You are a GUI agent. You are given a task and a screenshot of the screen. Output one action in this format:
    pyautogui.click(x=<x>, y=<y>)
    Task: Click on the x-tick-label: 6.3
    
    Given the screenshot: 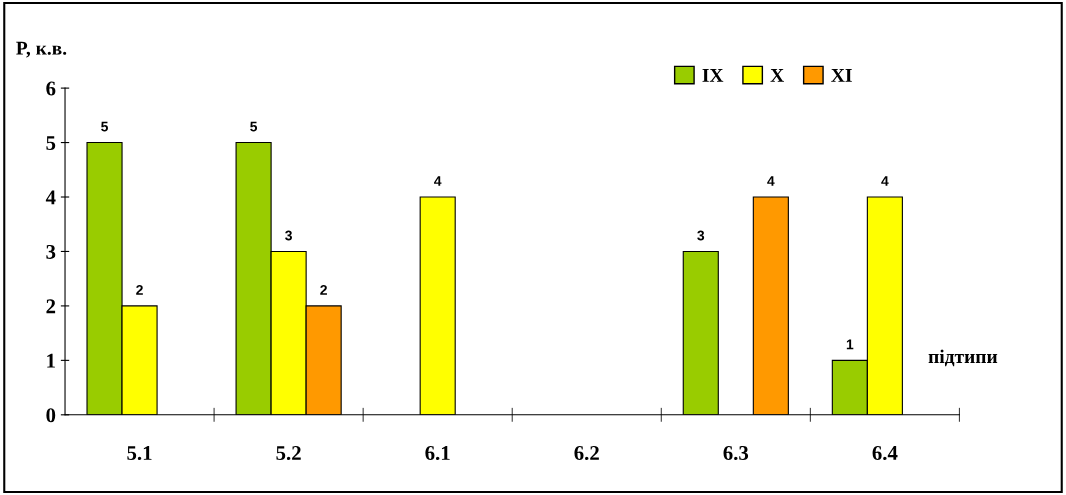 What is the action you would take?
    pyautogui.click(x=736, y=453)
    